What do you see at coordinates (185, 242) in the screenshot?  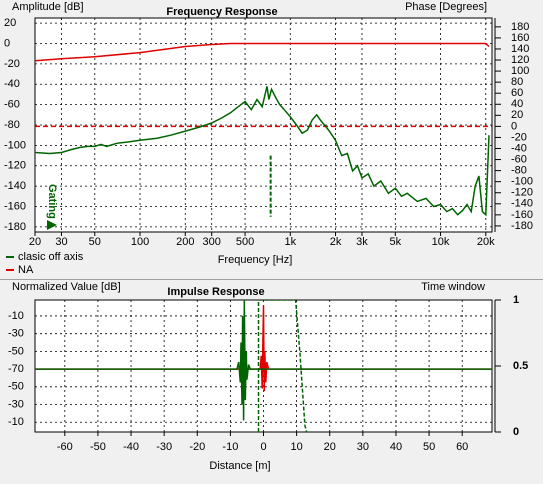 I see `x-tick-label: 200` at bounding box center [185, 242].